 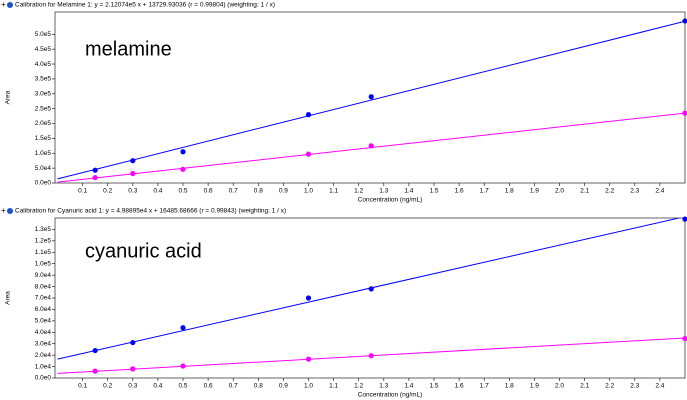 What do you see at coordinates (128, 49) in the screenshot?
I see `annotation: melamine` at bounding box center [128, 49].